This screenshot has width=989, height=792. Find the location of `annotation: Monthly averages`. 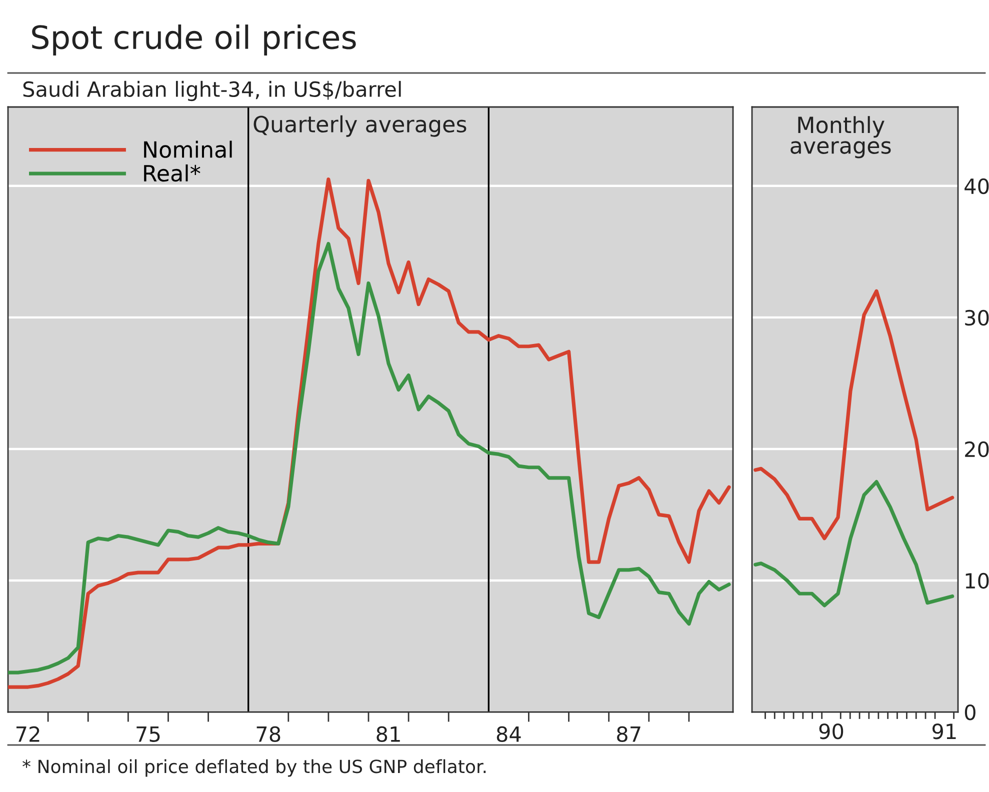

annotation: Monthly averages is located at coordinates (840, 137).